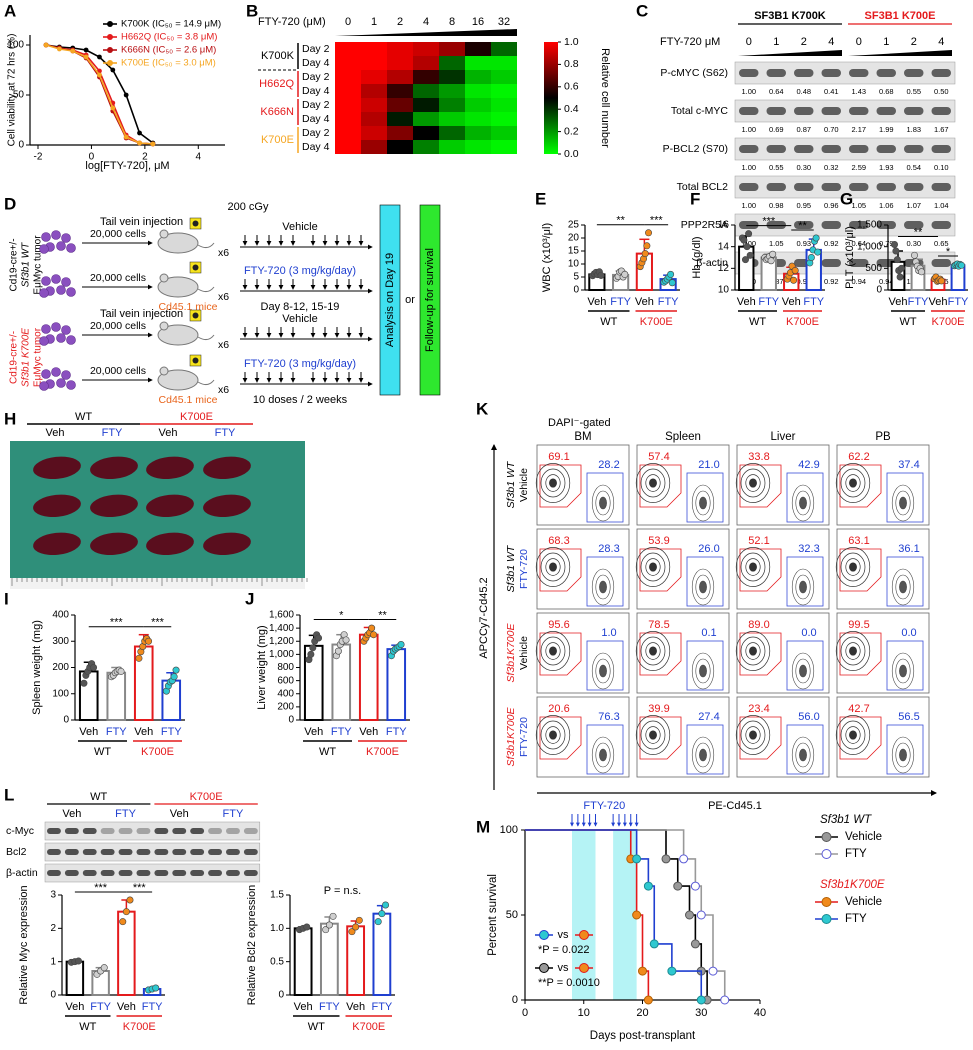 Image resolution: width=973 pixels, height=1050 pixels. What do you see at coordinates (223, 390) in the screenshot?
I see `count-label: x6` at bounding box center [223, 390].